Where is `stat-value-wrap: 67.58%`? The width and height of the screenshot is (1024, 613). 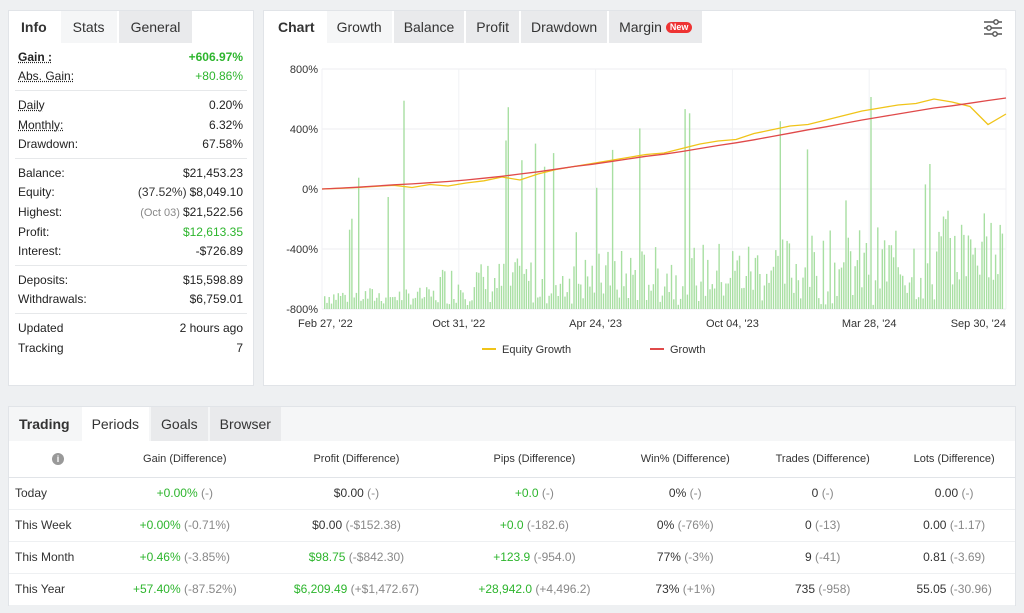 stat-value-wrap: 67.58% is located at coordinates (222, 144).